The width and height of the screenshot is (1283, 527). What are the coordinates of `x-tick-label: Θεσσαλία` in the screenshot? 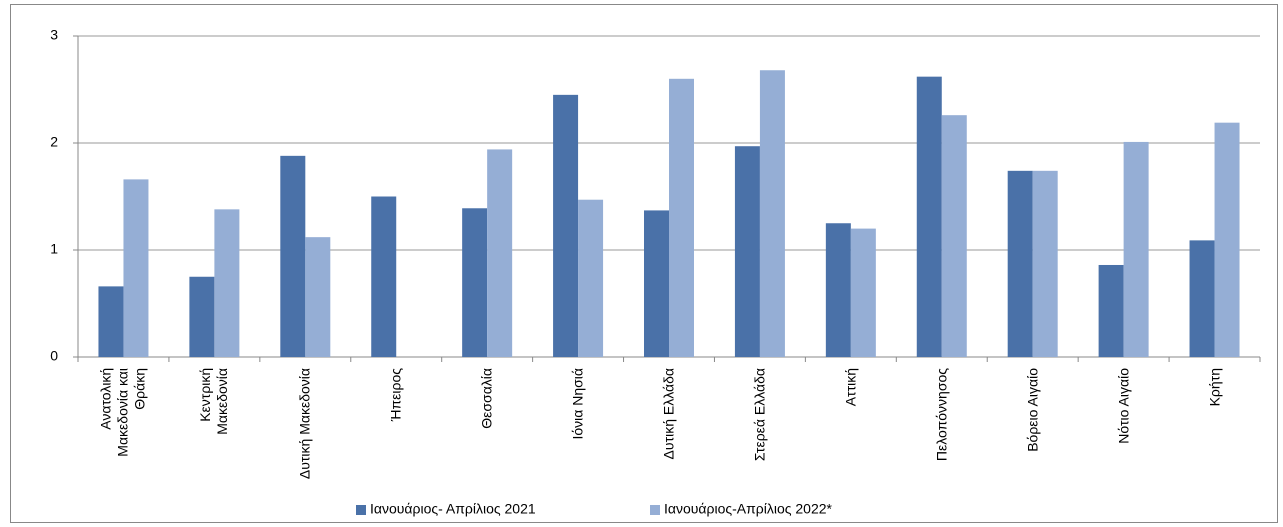 It's located at (486, 398).